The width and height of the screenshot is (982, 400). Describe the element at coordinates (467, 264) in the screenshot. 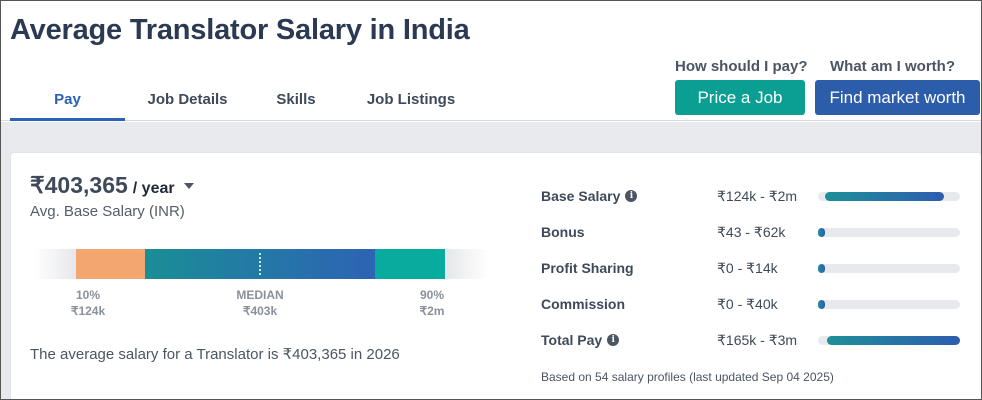

I see `range-fade-right` at that location.